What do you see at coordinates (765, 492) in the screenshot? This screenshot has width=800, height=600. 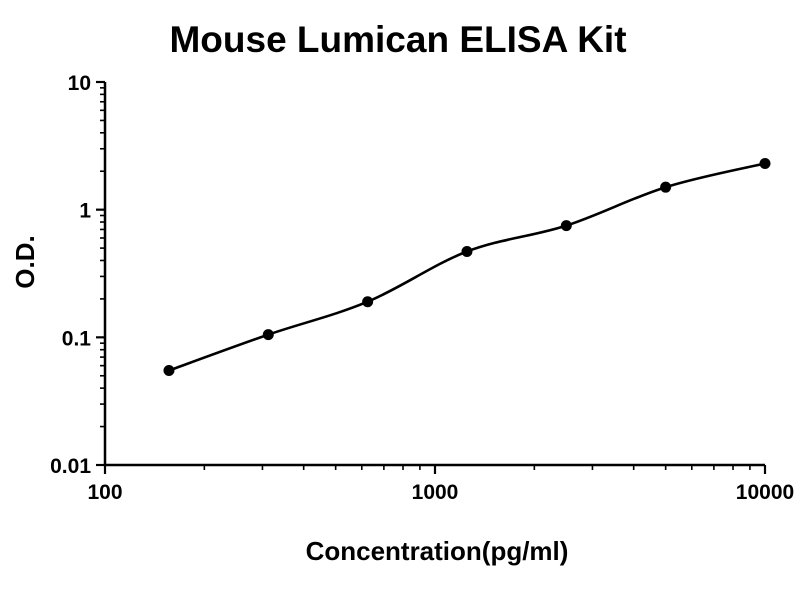 I see `x-tick-label: 10000` at bounding box center [765, 492].